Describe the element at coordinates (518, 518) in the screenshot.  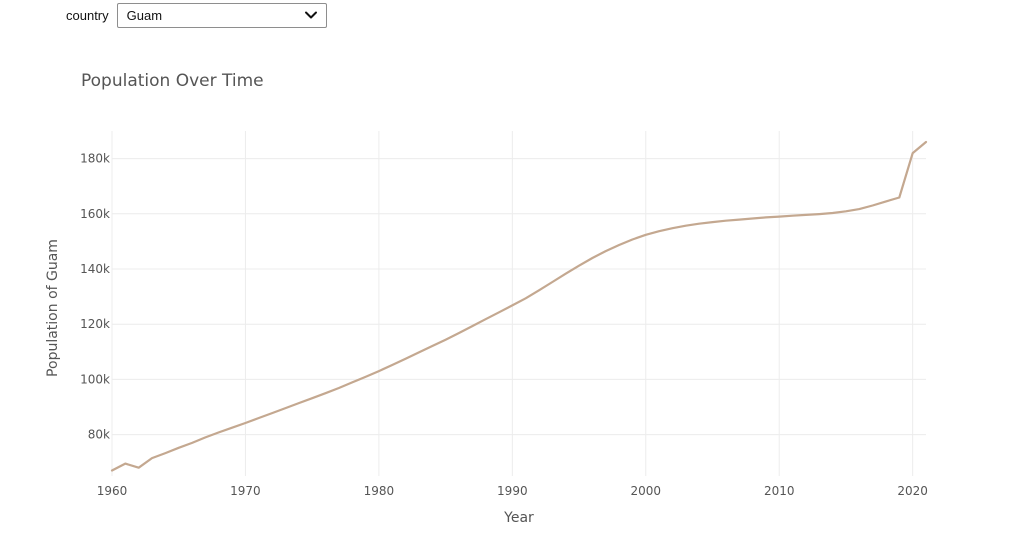
I see `x-axis-label: Year` at that location.